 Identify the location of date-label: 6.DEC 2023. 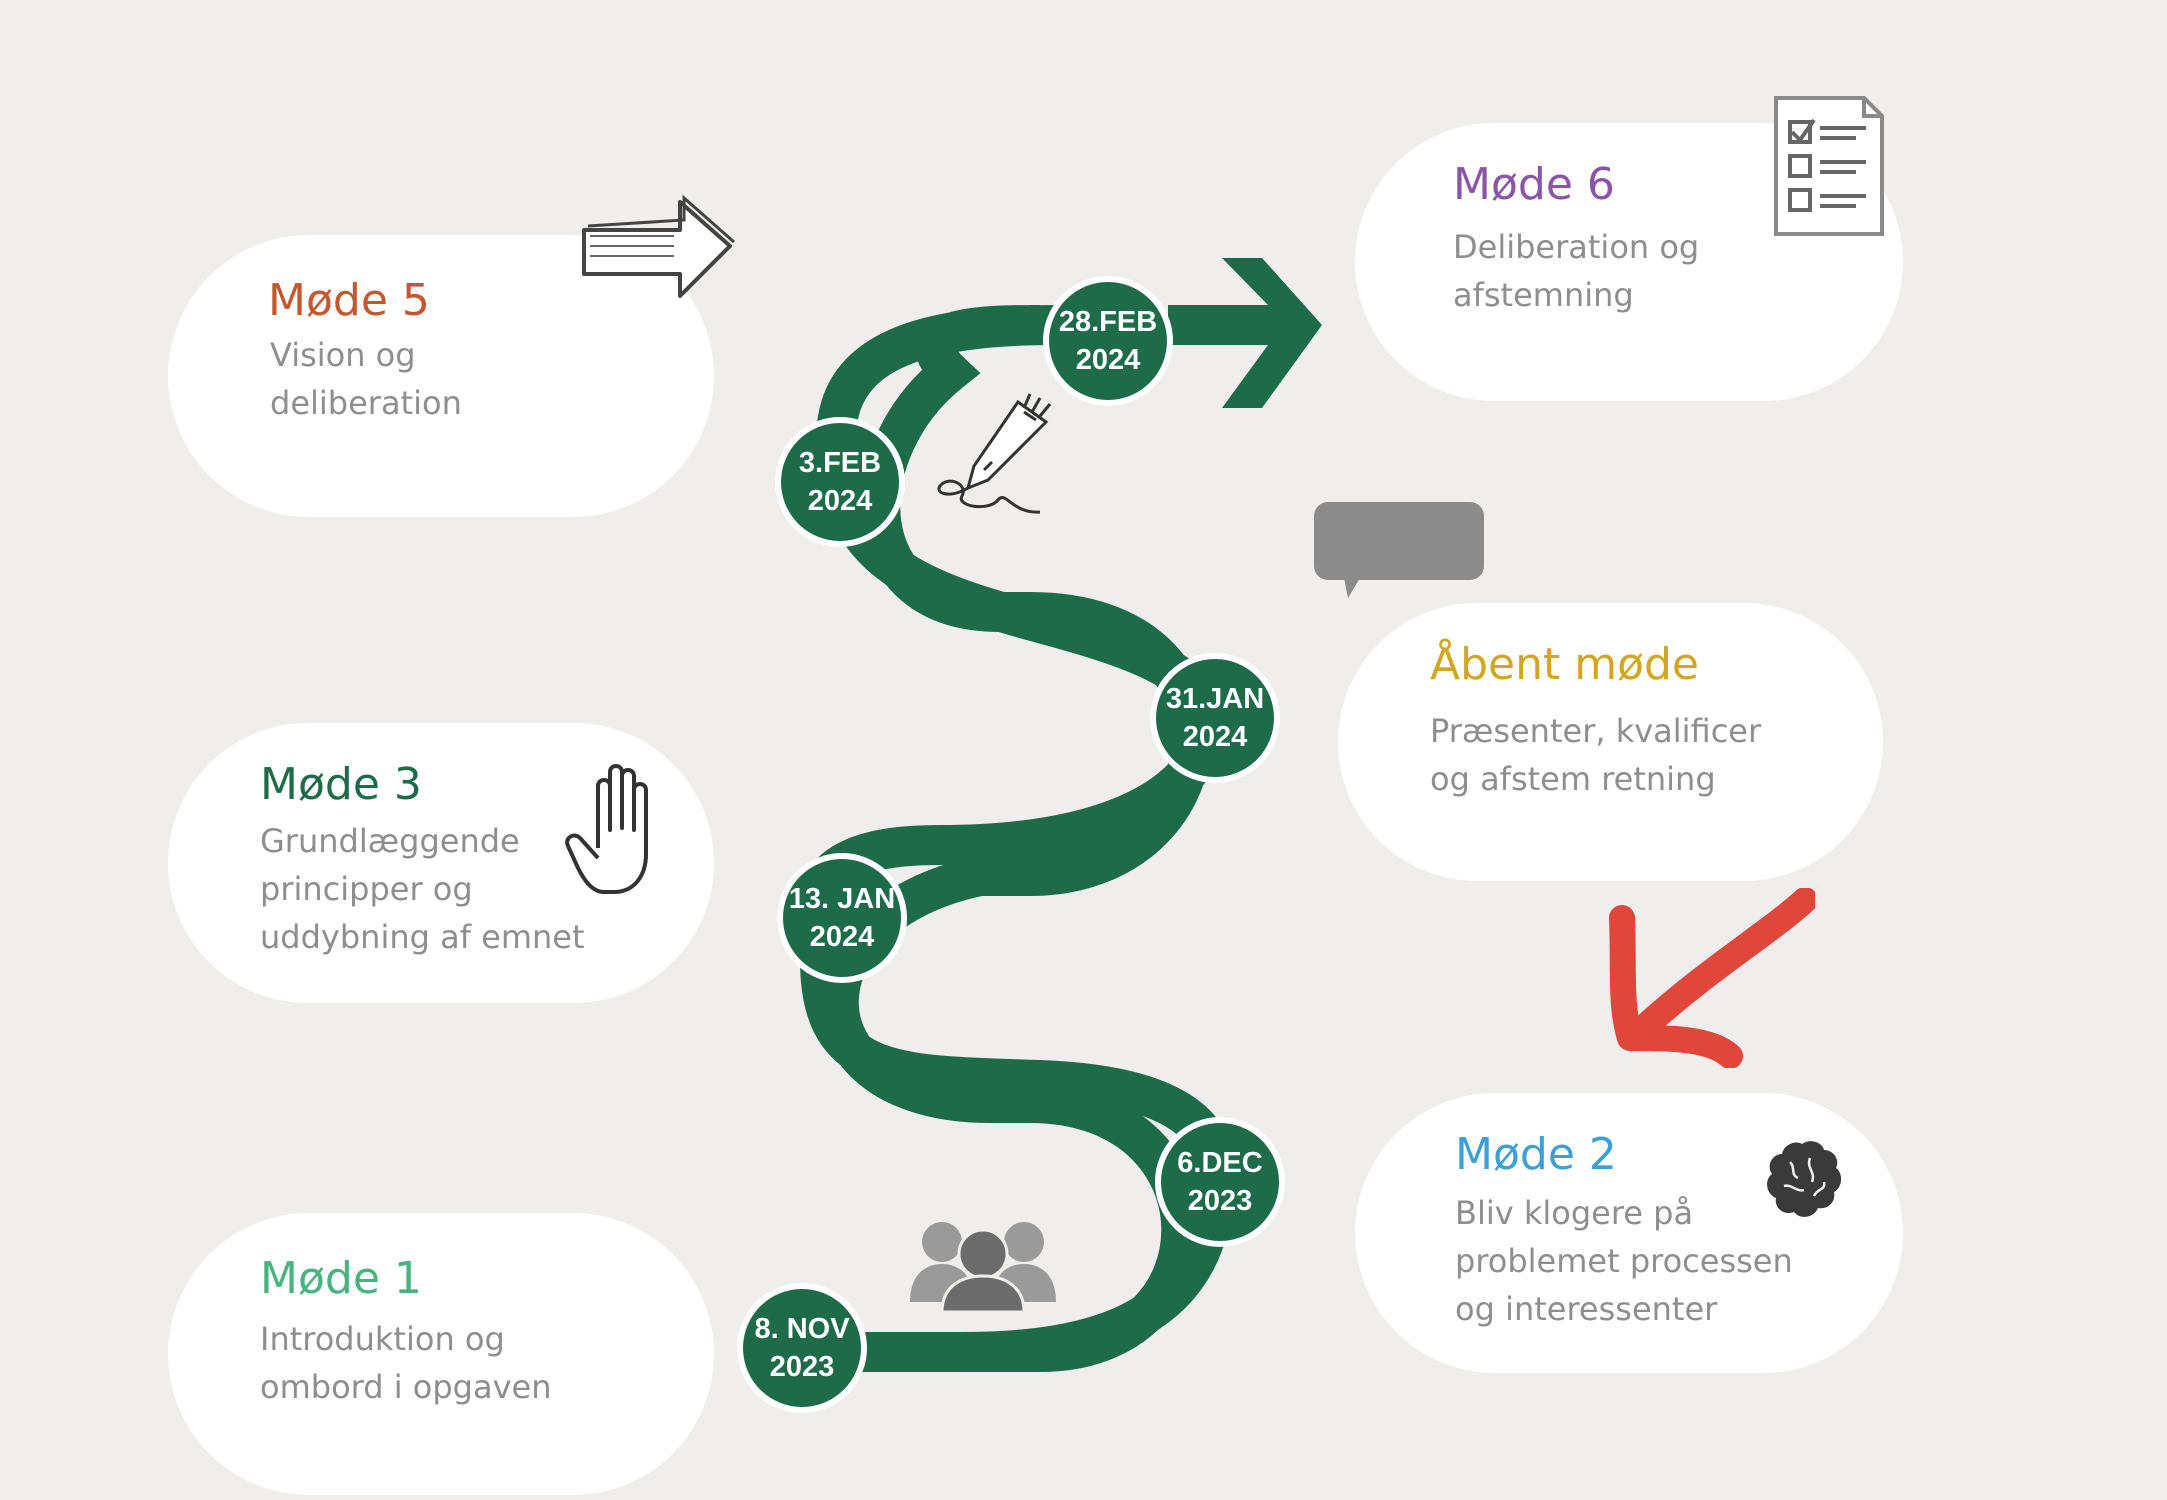
(1220, 1182).